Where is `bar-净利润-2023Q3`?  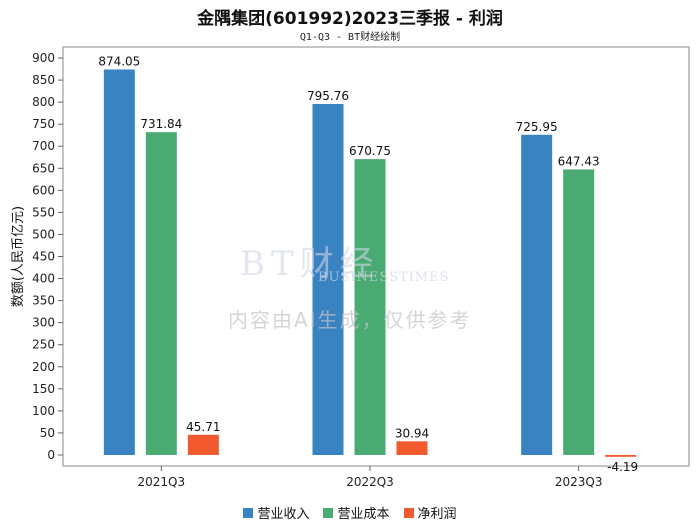 bar-净利润-2023Q3 is located at coordinates (621, 455).